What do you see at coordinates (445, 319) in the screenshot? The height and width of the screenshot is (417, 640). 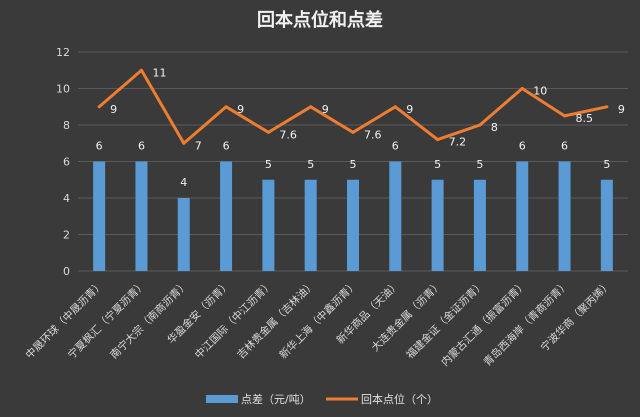 I see `category-label: 福建金证（金证沥青）` at bounding box center [445, 319].